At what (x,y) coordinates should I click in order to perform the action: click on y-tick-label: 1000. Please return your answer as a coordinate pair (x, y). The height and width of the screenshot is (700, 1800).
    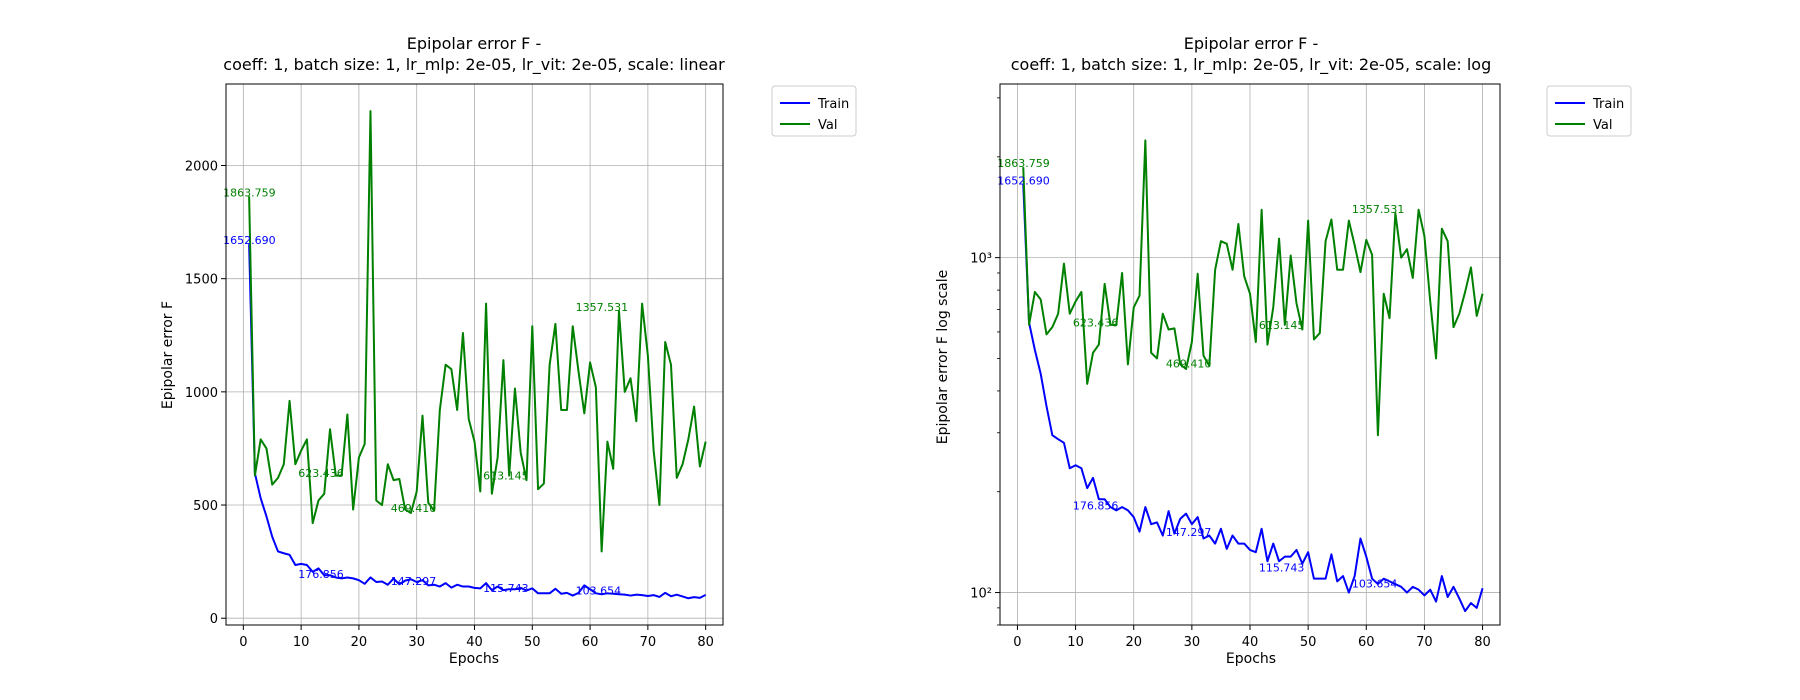
    Looking at the image, I should click on (201, 393).